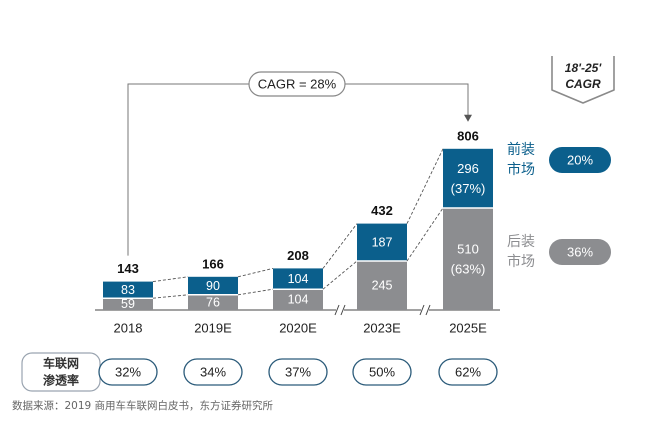 This screenshot has height=440, width=651. What do you see at coordinates (382, 210) in the screenshot?
I see `data-label-total: 432` at bounding box center [382, 210].